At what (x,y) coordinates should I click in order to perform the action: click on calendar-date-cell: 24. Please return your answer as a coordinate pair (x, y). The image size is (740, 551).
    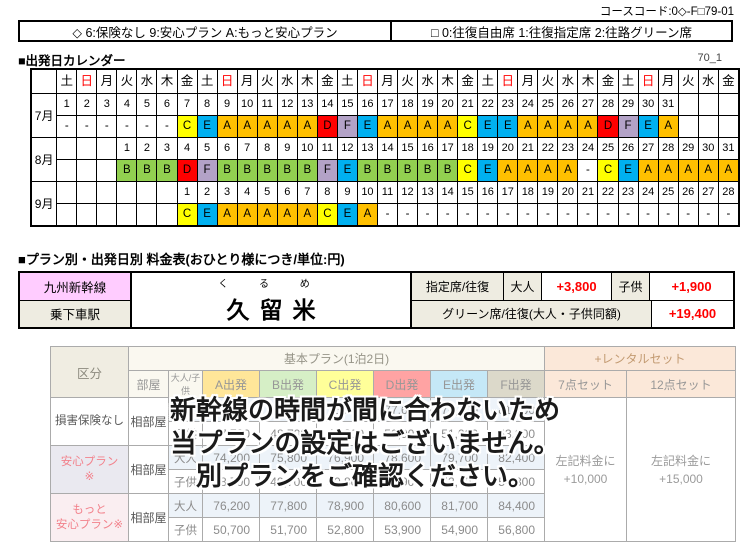
    Looking at the image, I should click on (528, 104).